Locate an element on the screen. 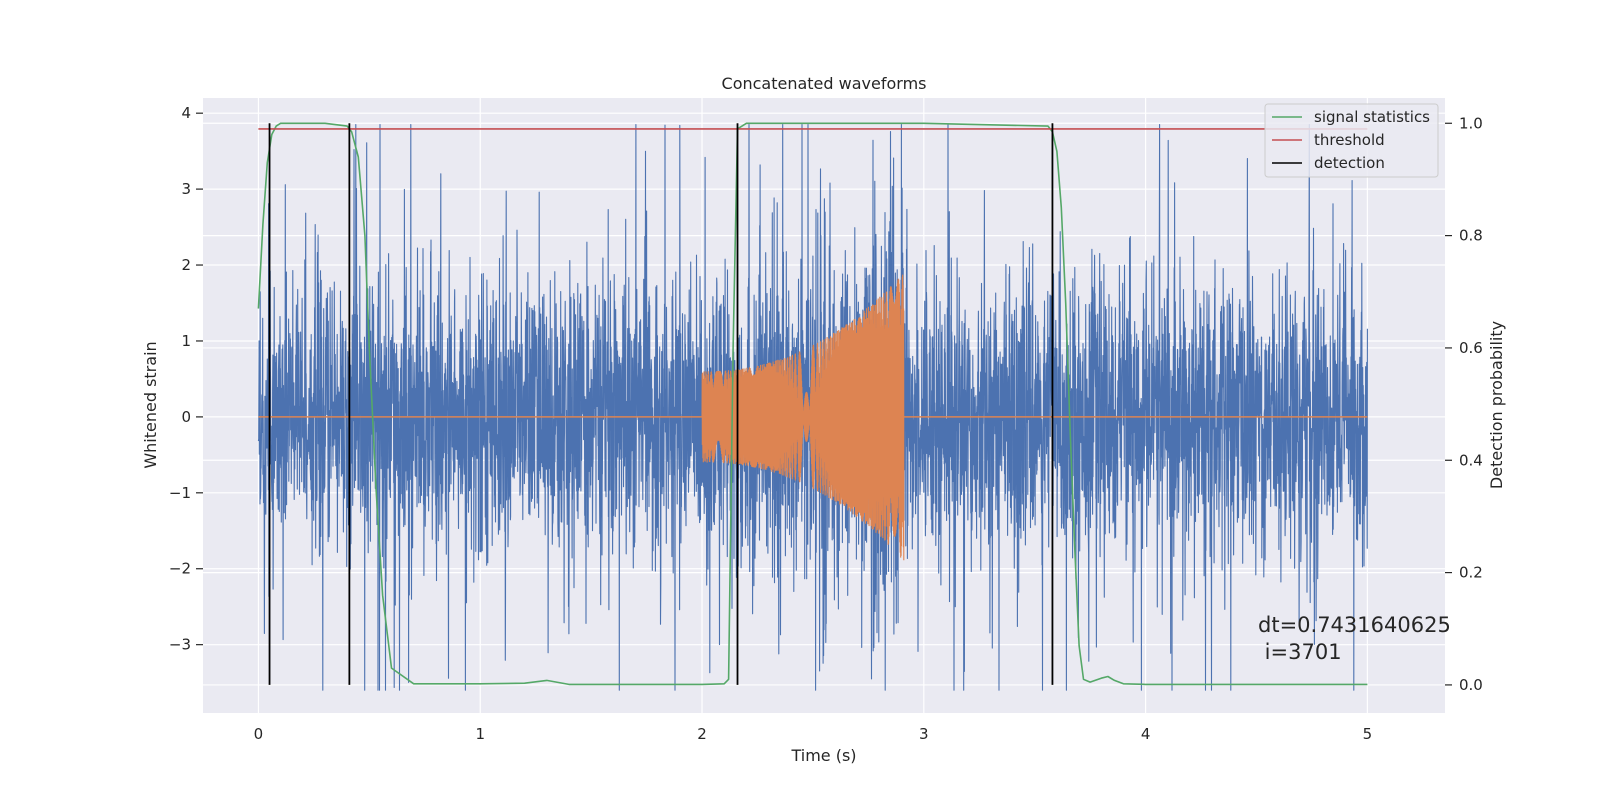  y2-axis-title: Detection probability is located at coordinates (1496, 405).